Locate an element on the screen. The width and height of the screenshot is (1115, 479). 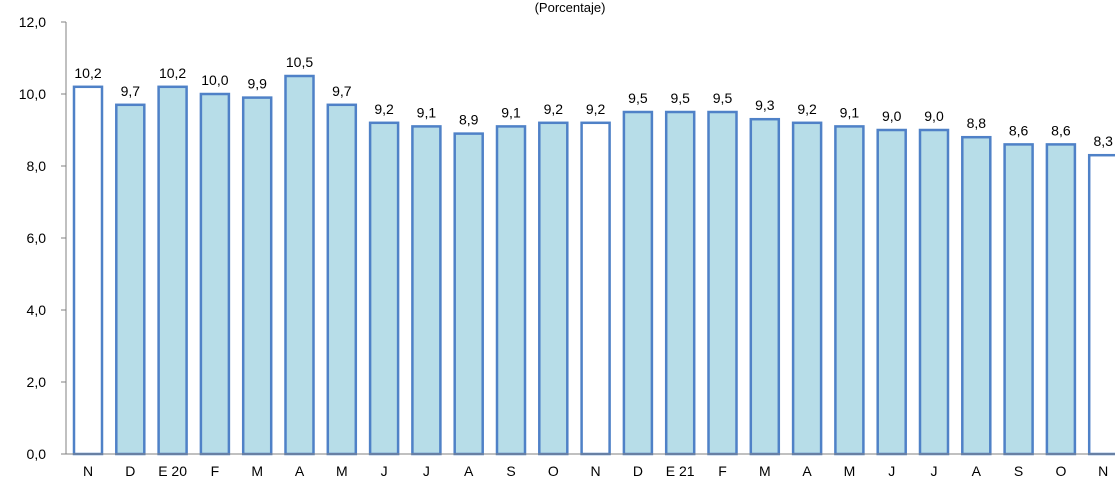
y-axis: 0,0 2,0 4,0 6,0 8,0 10,0 12,0 is located at coordinates (43, 238).